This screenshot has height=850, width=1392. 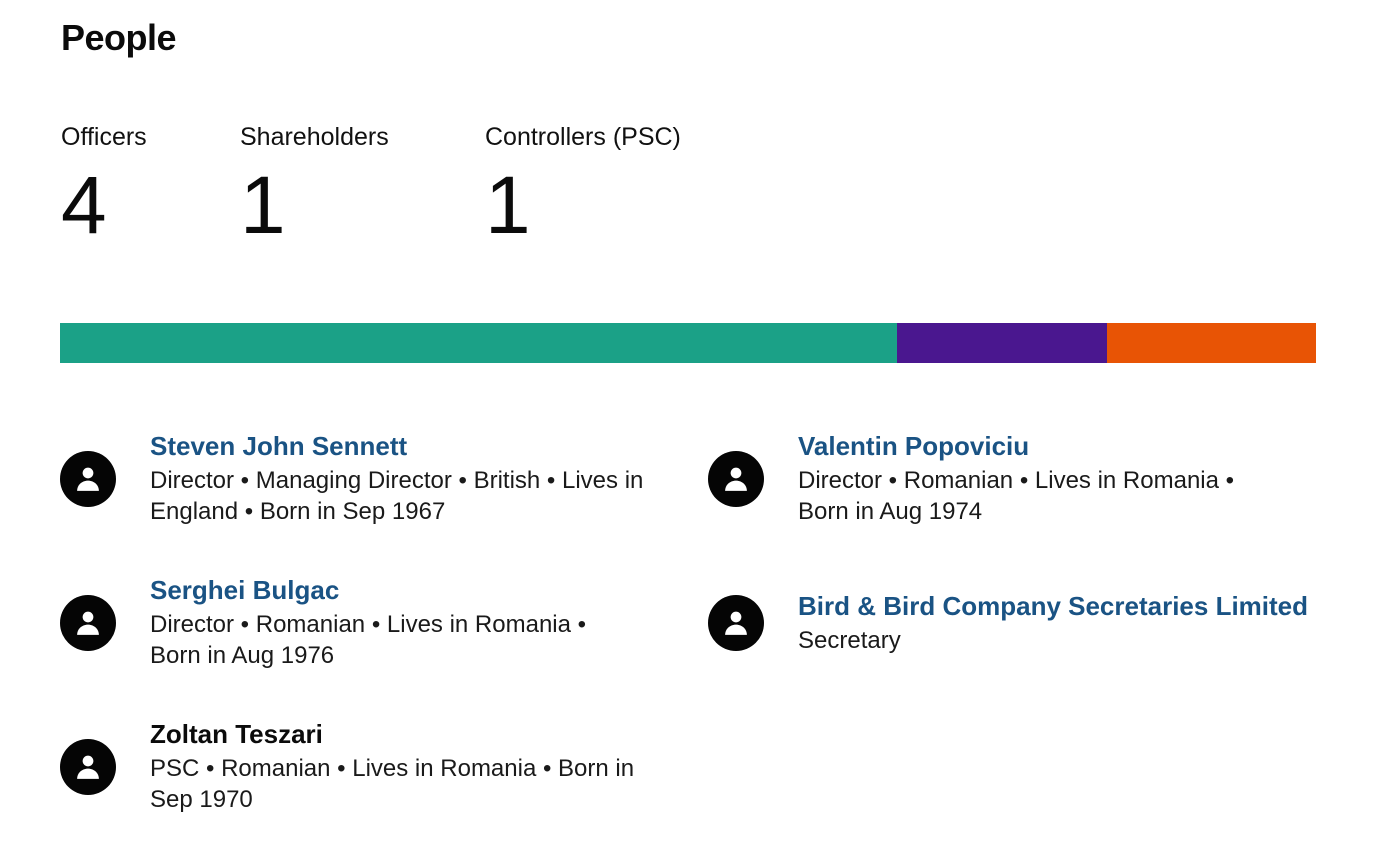 I want to click on stat-label: Shareholders, so click(x=314, y=137).